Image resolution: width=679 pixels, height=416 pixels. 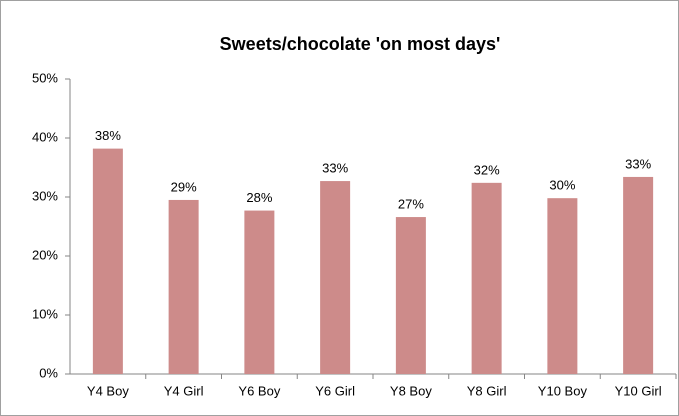 What do you see at coordinates (108, 135) in the screenshot?
I see `data-label: 38%` at bounding box center [108, 135].